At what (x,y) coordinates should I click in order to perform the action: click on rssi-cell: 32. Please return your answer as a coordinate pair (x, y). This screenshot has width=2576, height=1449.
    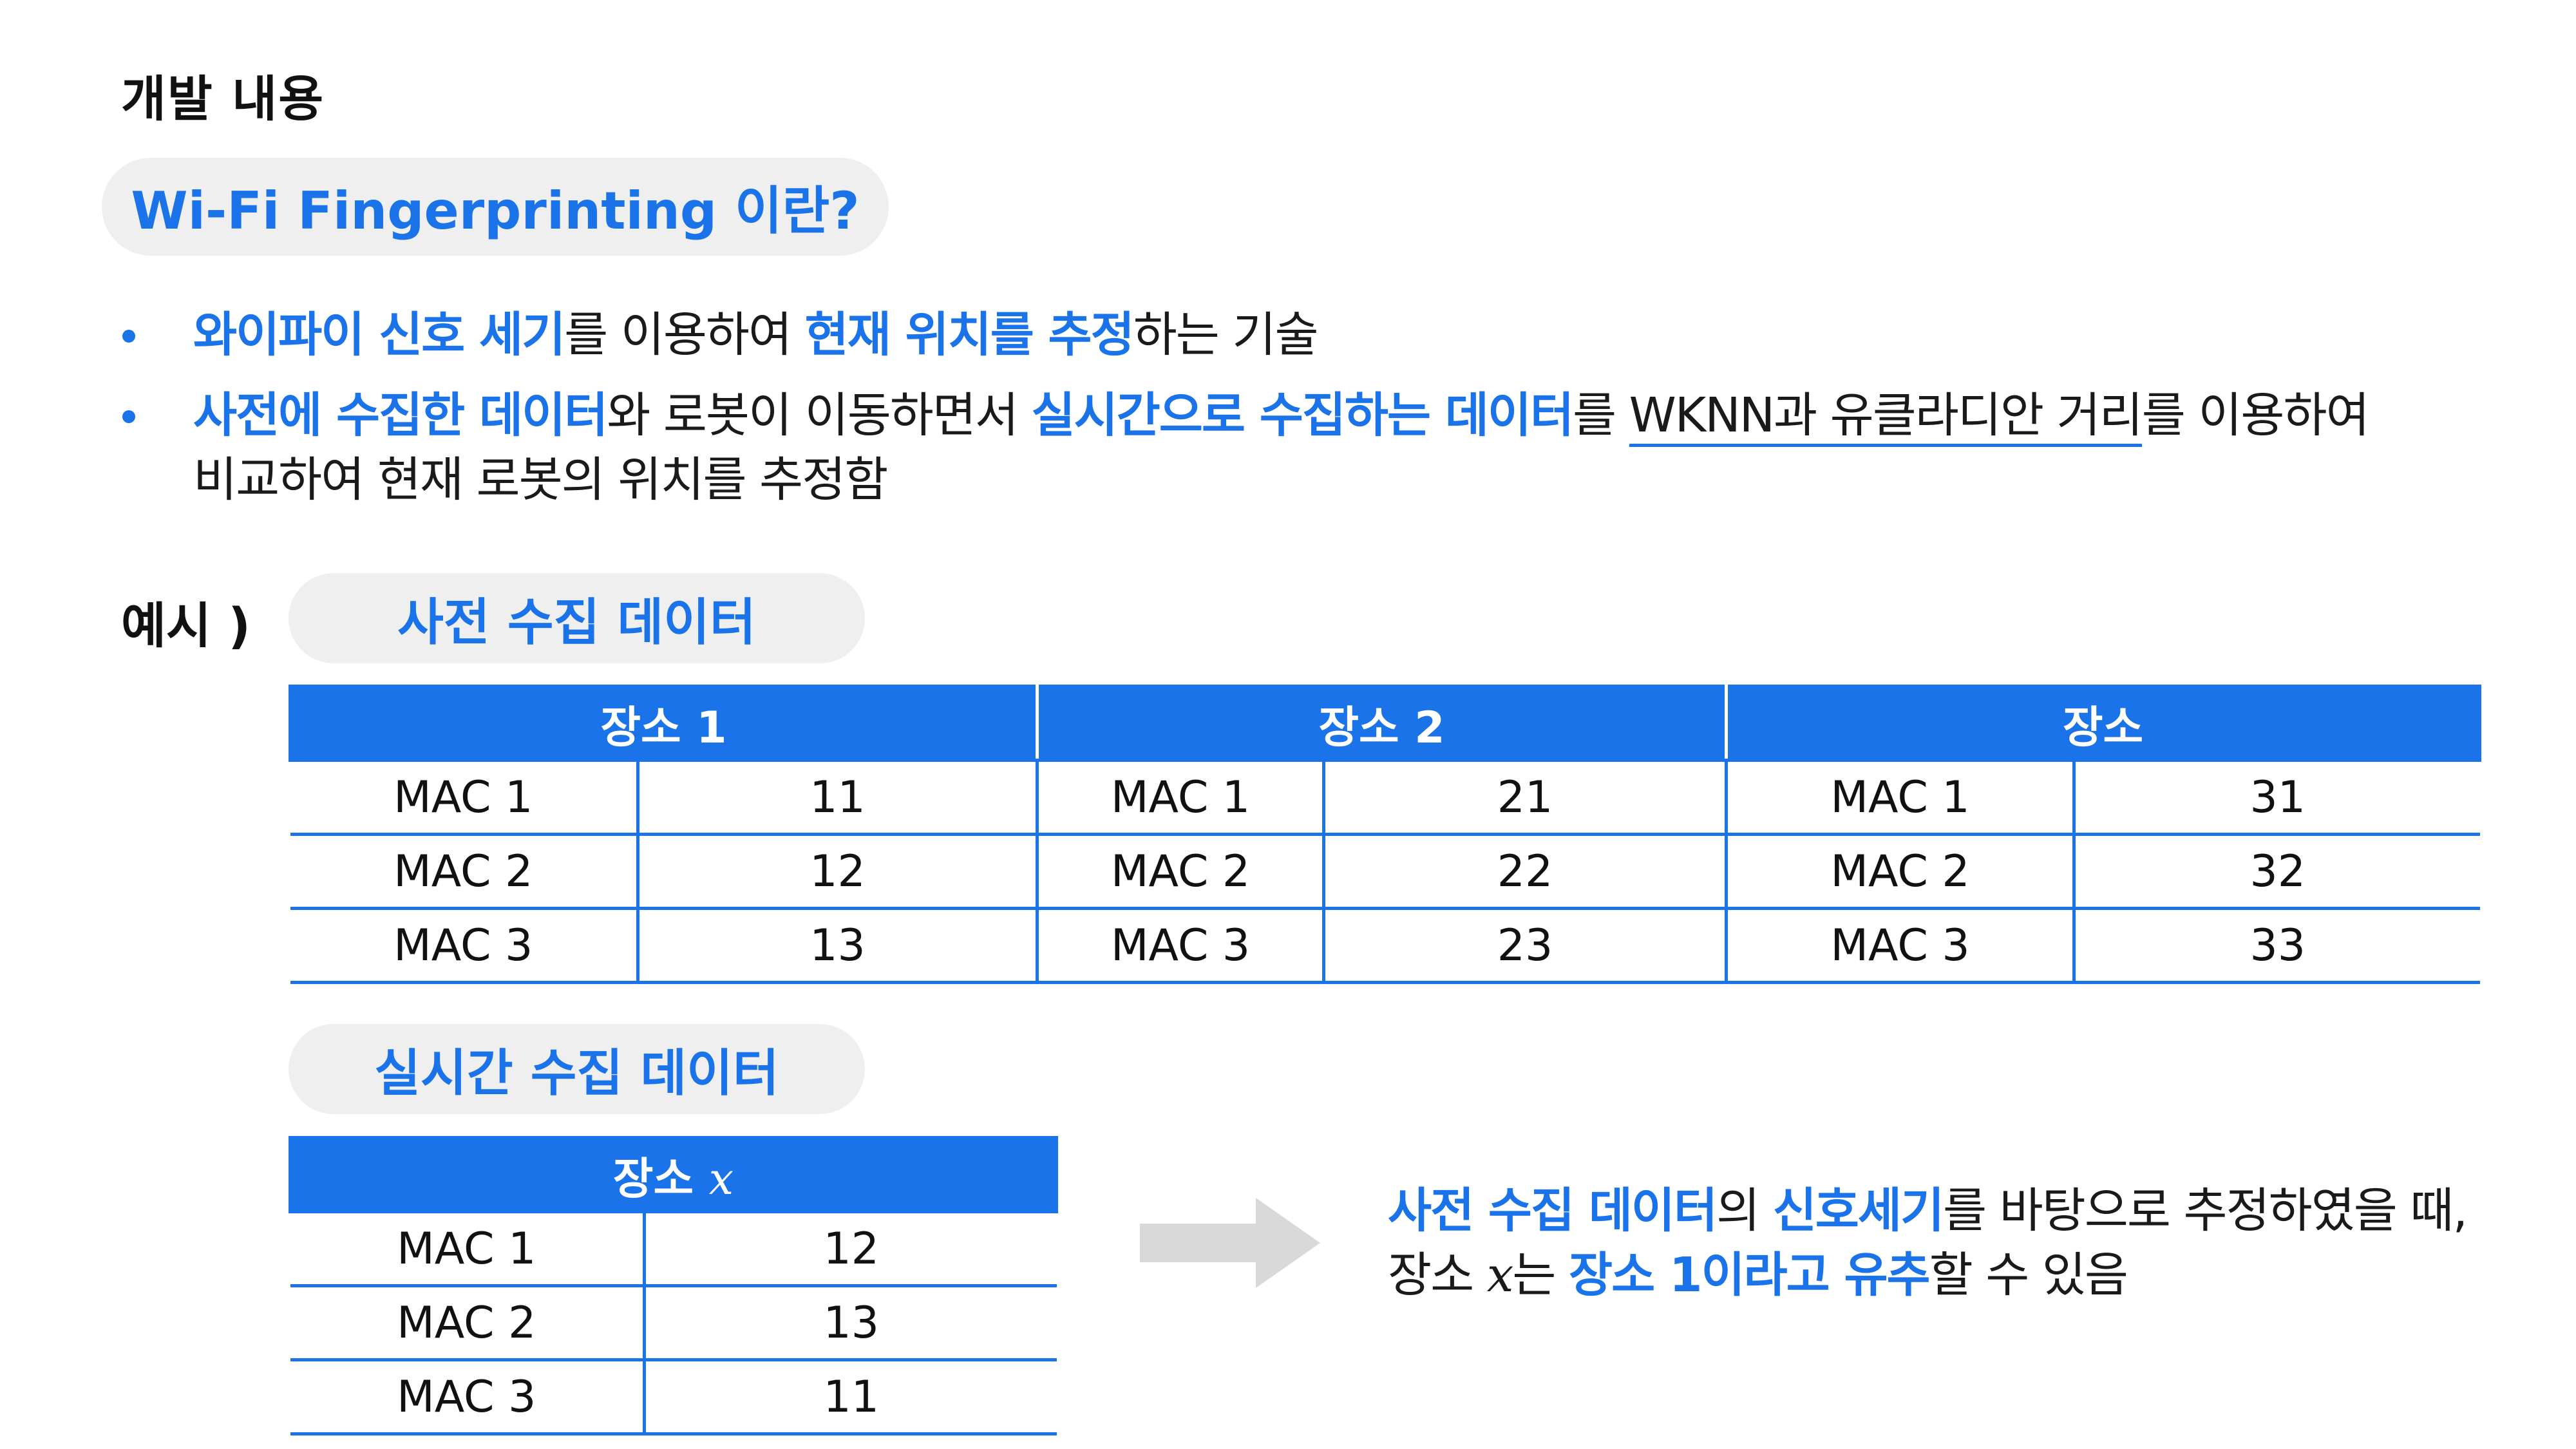
    Looking at the image, I should click on (2276, 872).